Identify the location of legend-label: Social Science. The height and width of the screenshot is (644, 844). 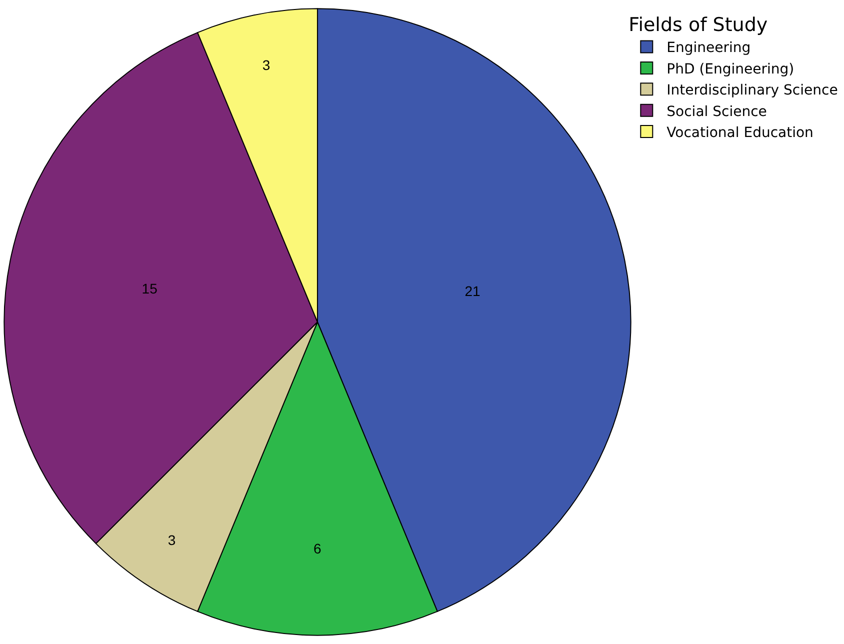
(716, 112).